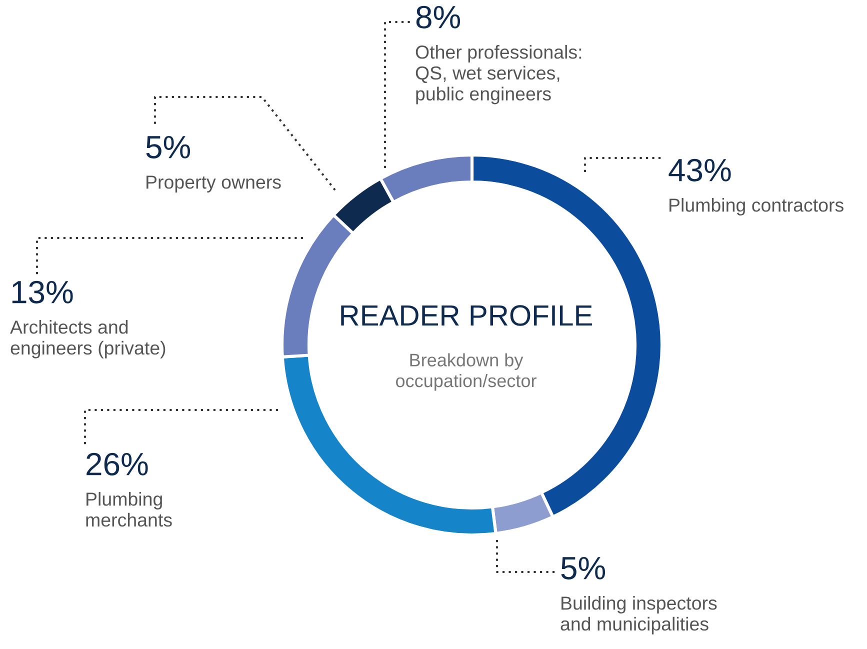 This screenshot has width=867, height=649. Describe the element at coordinates (466, 372) in the screenshot. I see `text: Breakdown by occupation/sector` at that location.